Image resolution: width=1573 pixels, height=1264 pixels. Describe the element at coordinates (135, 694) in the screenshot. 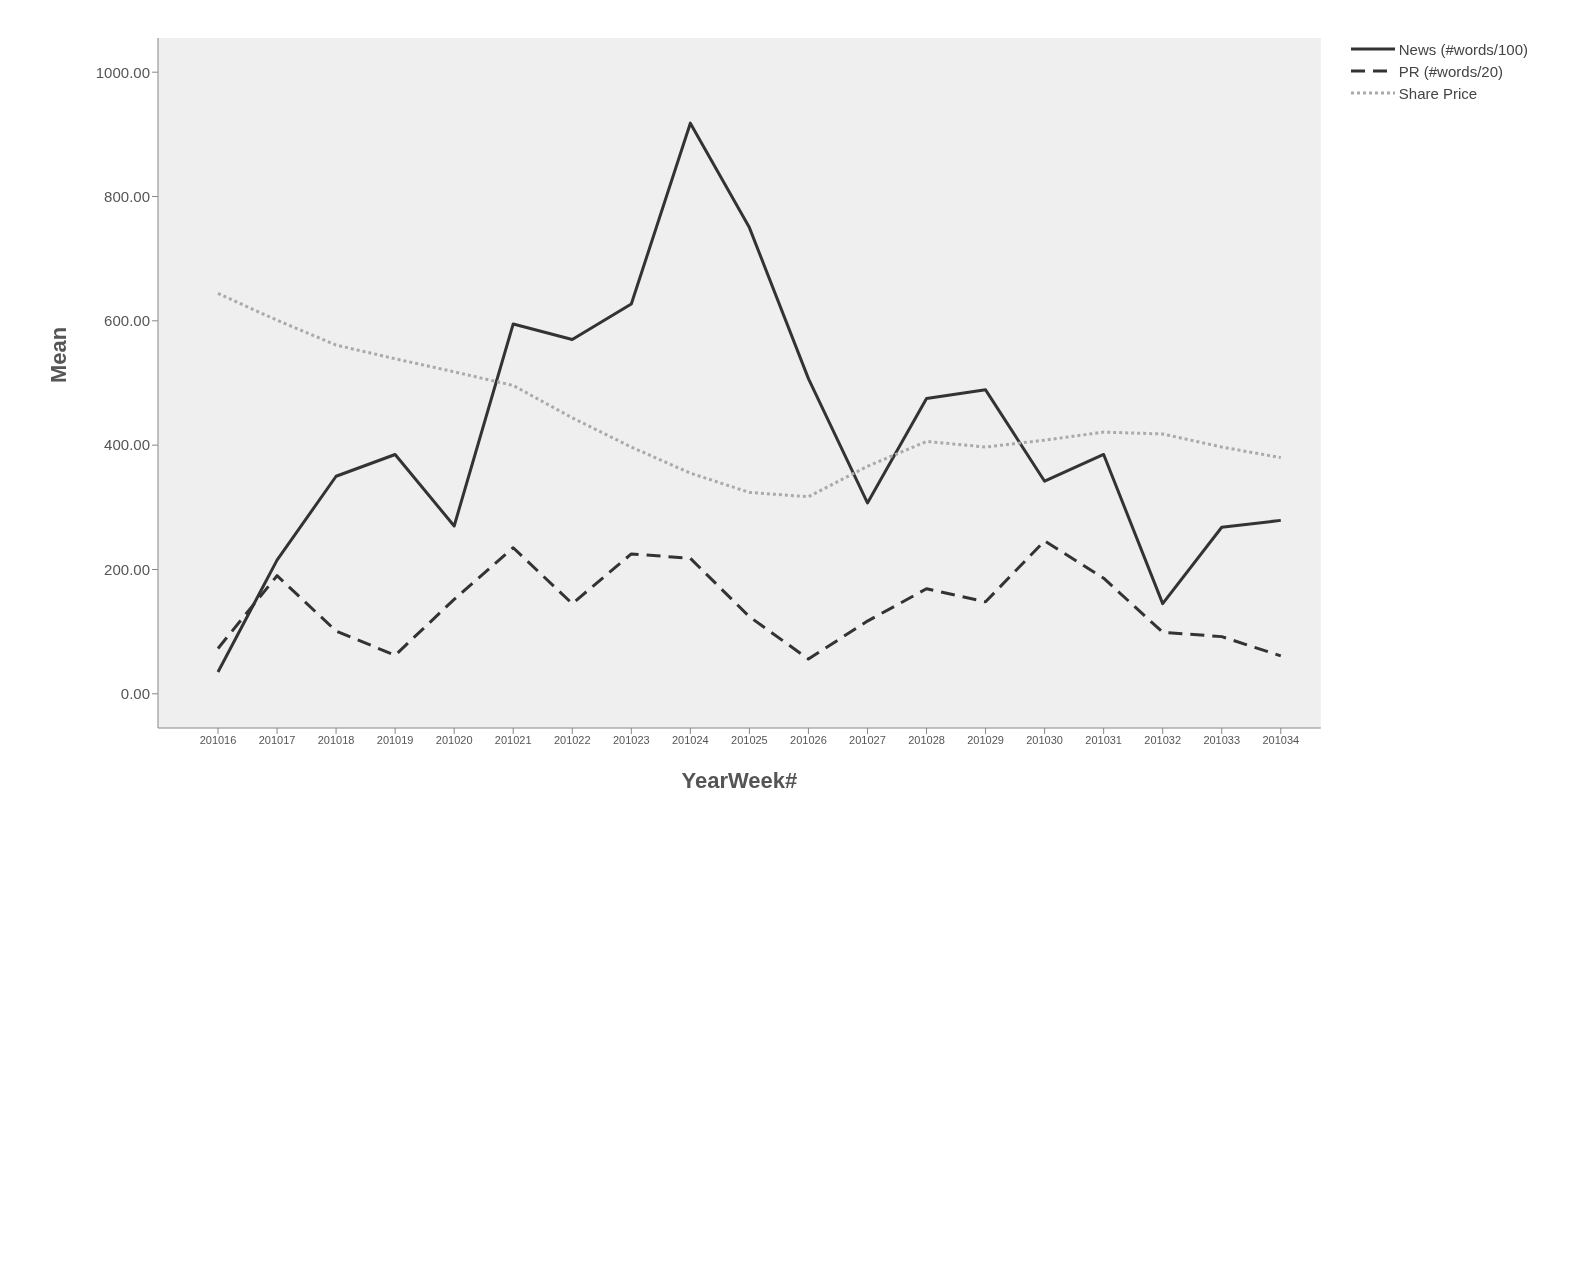

I see `y-tick-label: 0.00` at that location.